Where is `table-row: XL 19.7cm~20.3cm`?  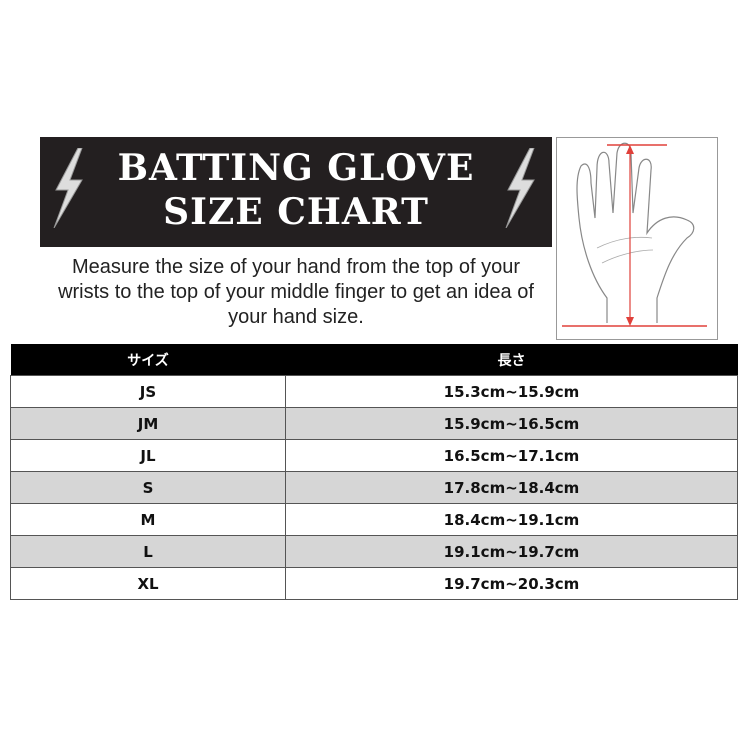
table-row: XL 19.7cm~20.3cm is located at coordinates (374, 583).